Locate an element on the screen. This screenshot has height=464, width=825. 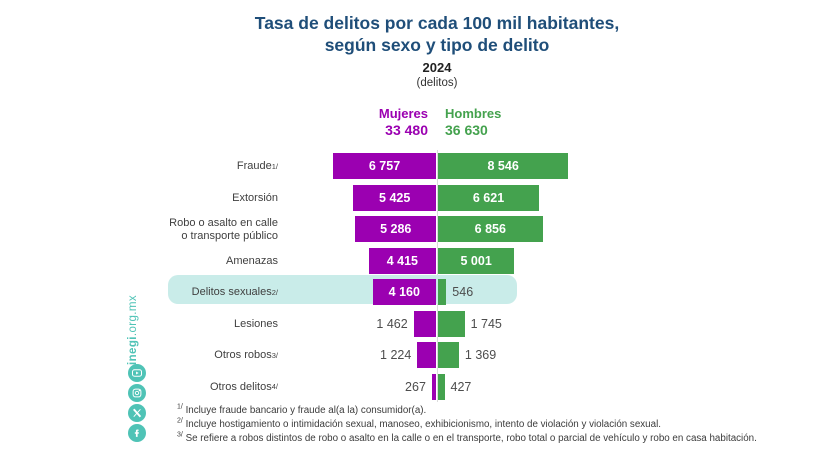
hombres-value: 6 621 is located at coordinates (488, 197).